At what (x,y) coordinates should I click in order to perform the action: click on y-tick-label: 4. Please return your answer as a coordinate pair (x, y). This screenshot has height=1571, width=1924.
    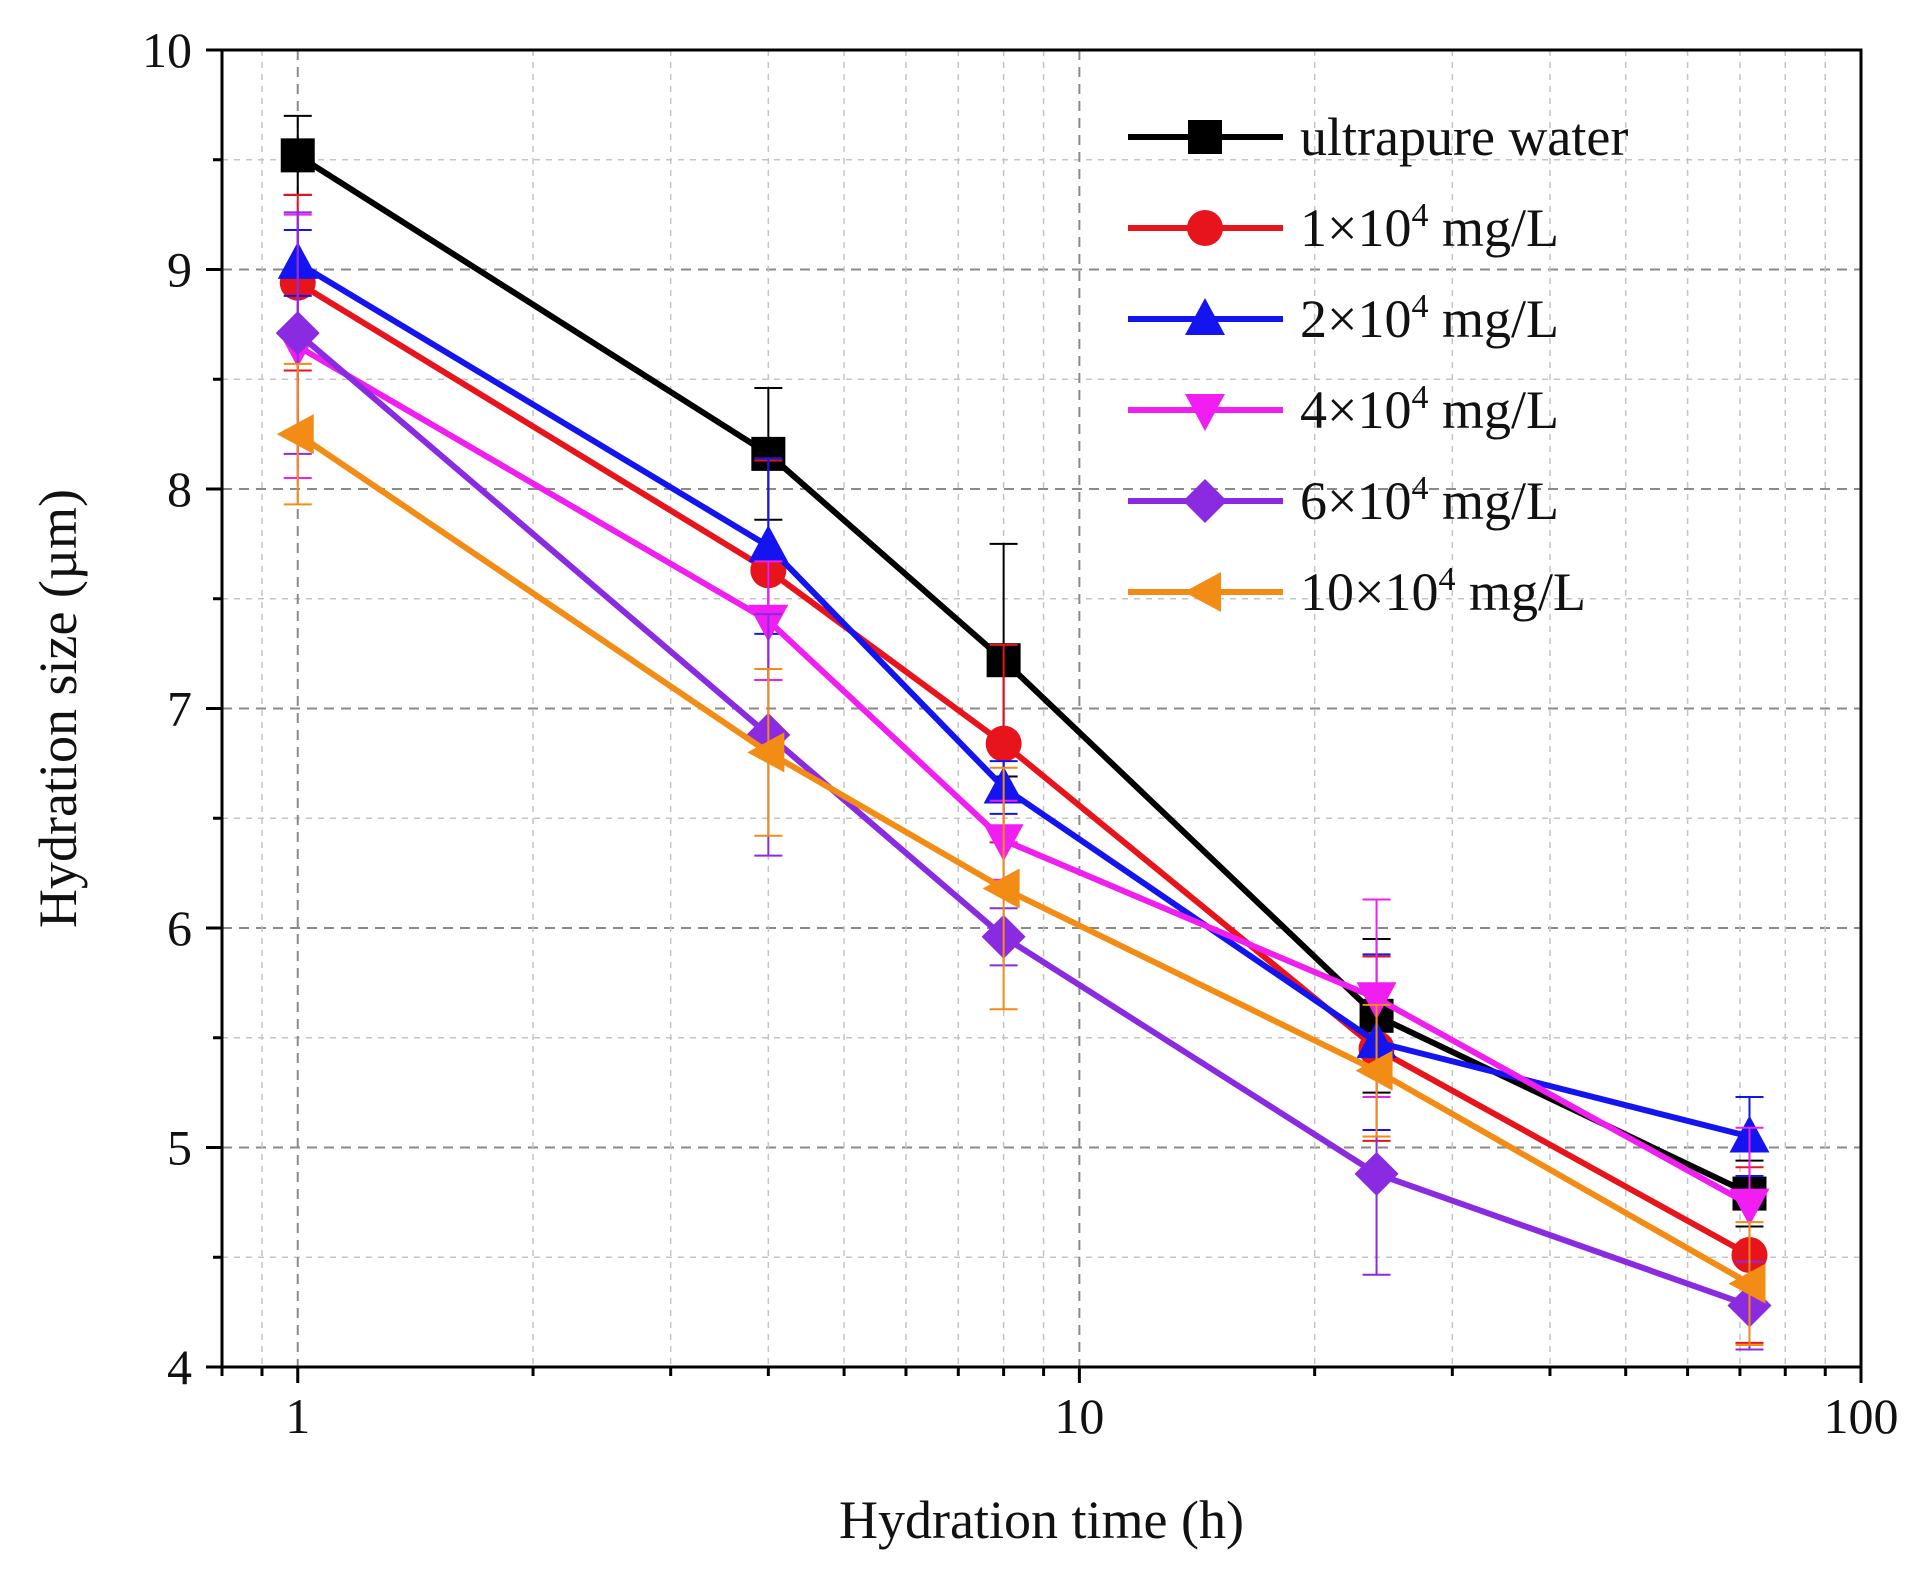
    Looking at the image, I should click on (179, 1367).